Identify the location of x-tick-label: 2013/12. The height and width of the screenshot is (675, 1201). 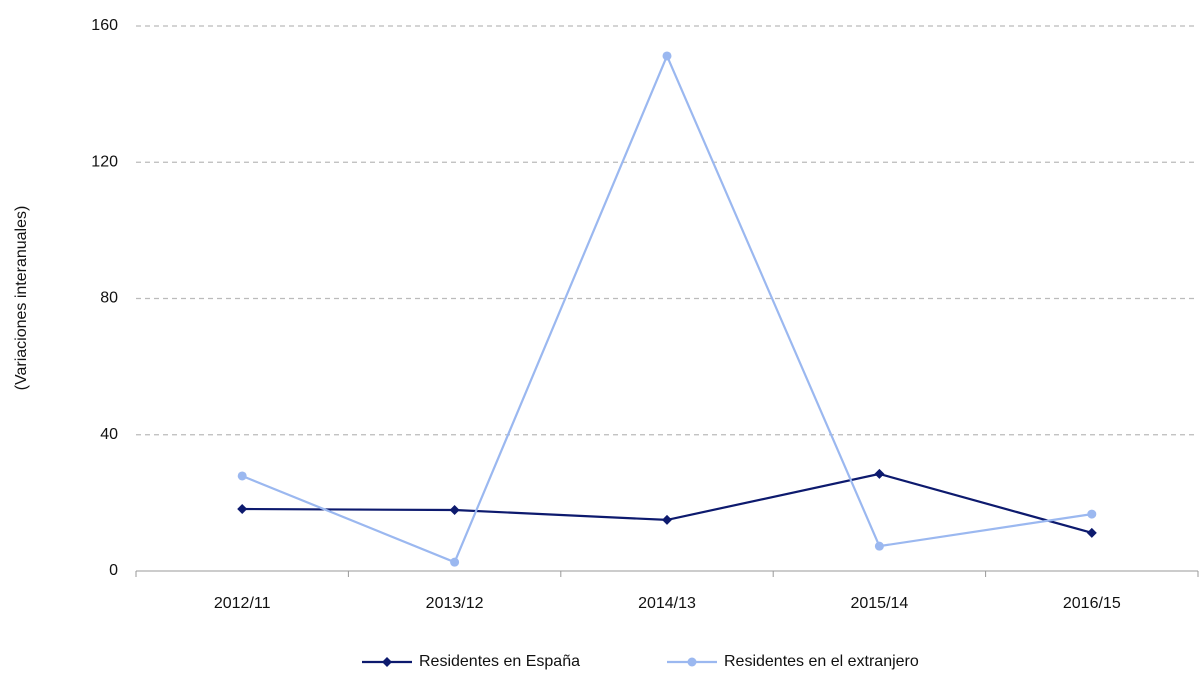
(455, 603).